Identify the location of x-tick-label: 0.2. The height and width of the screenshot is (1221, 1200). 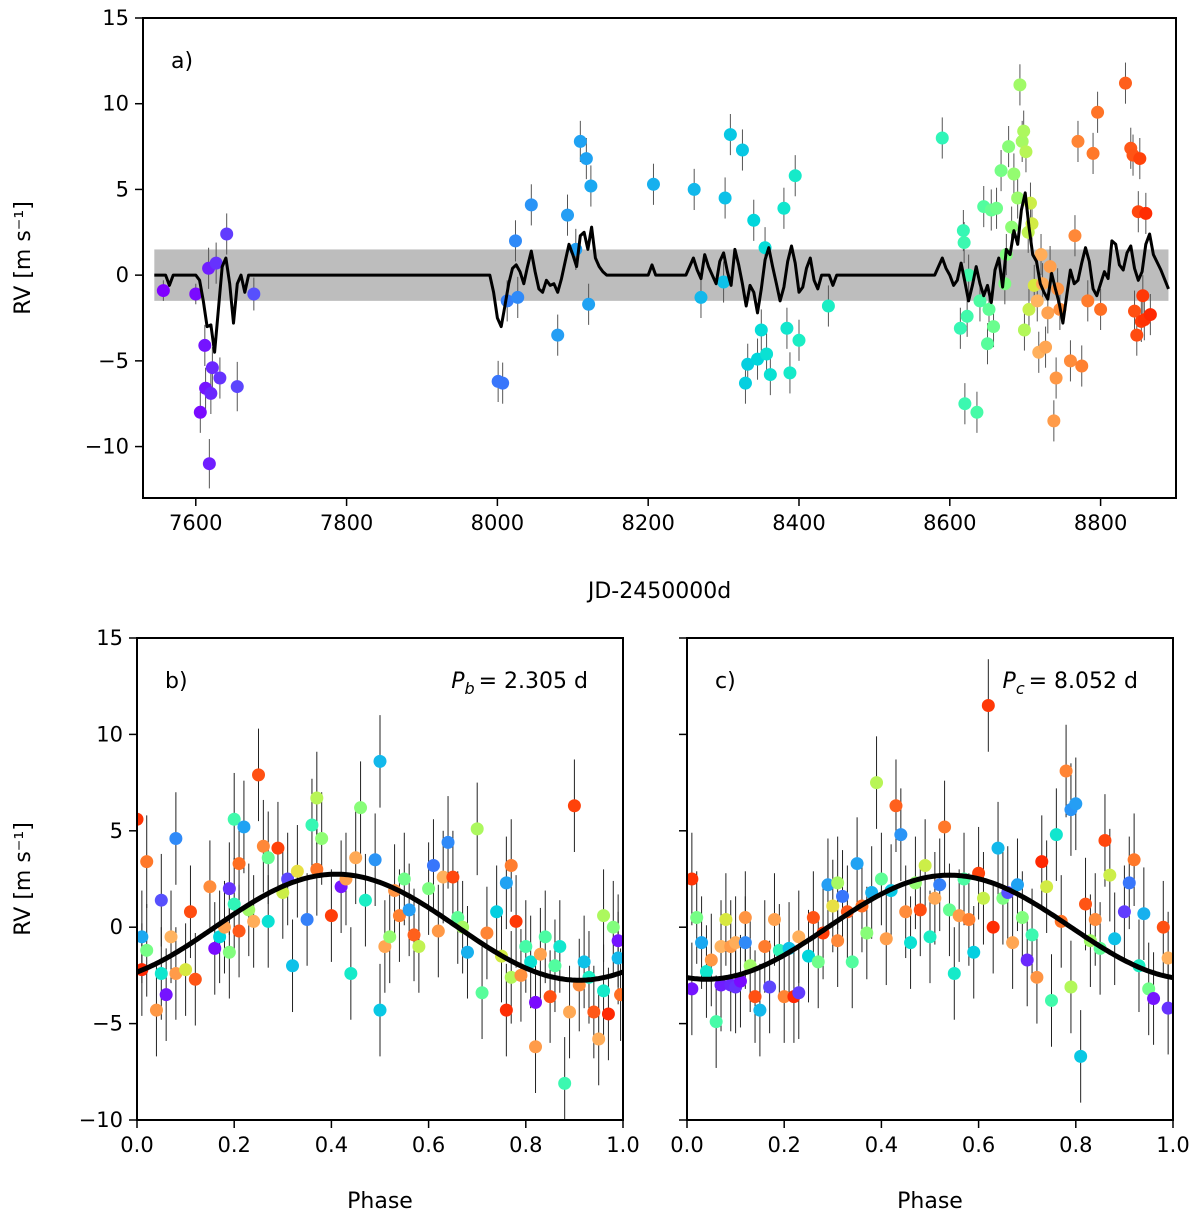
(783, 1145).